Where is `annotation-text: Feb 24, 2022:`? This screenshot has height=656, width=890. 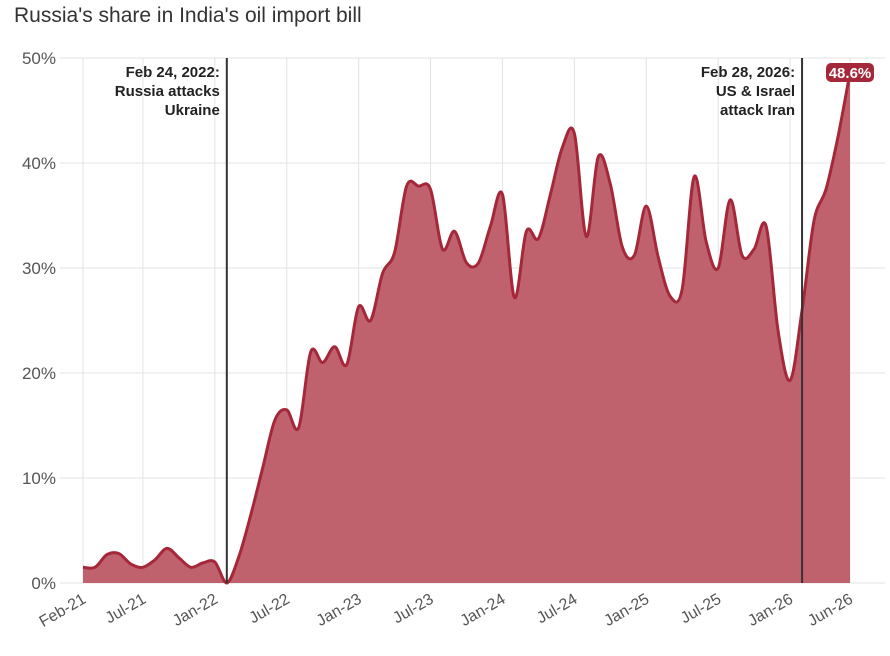
annotation-text: Feb 24, 2022: is located at coordinates (173, 72).